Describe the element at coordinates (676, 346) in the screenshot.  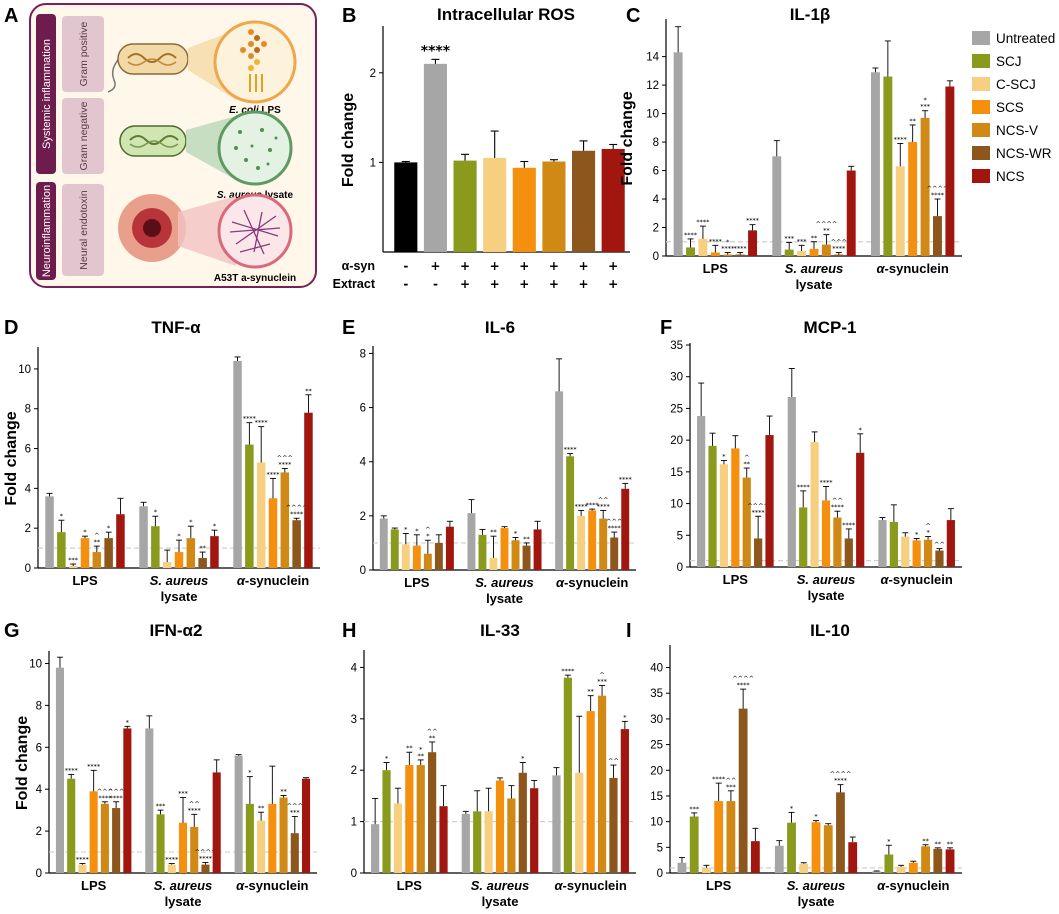
I see `y-tick-label: 35` at that location.